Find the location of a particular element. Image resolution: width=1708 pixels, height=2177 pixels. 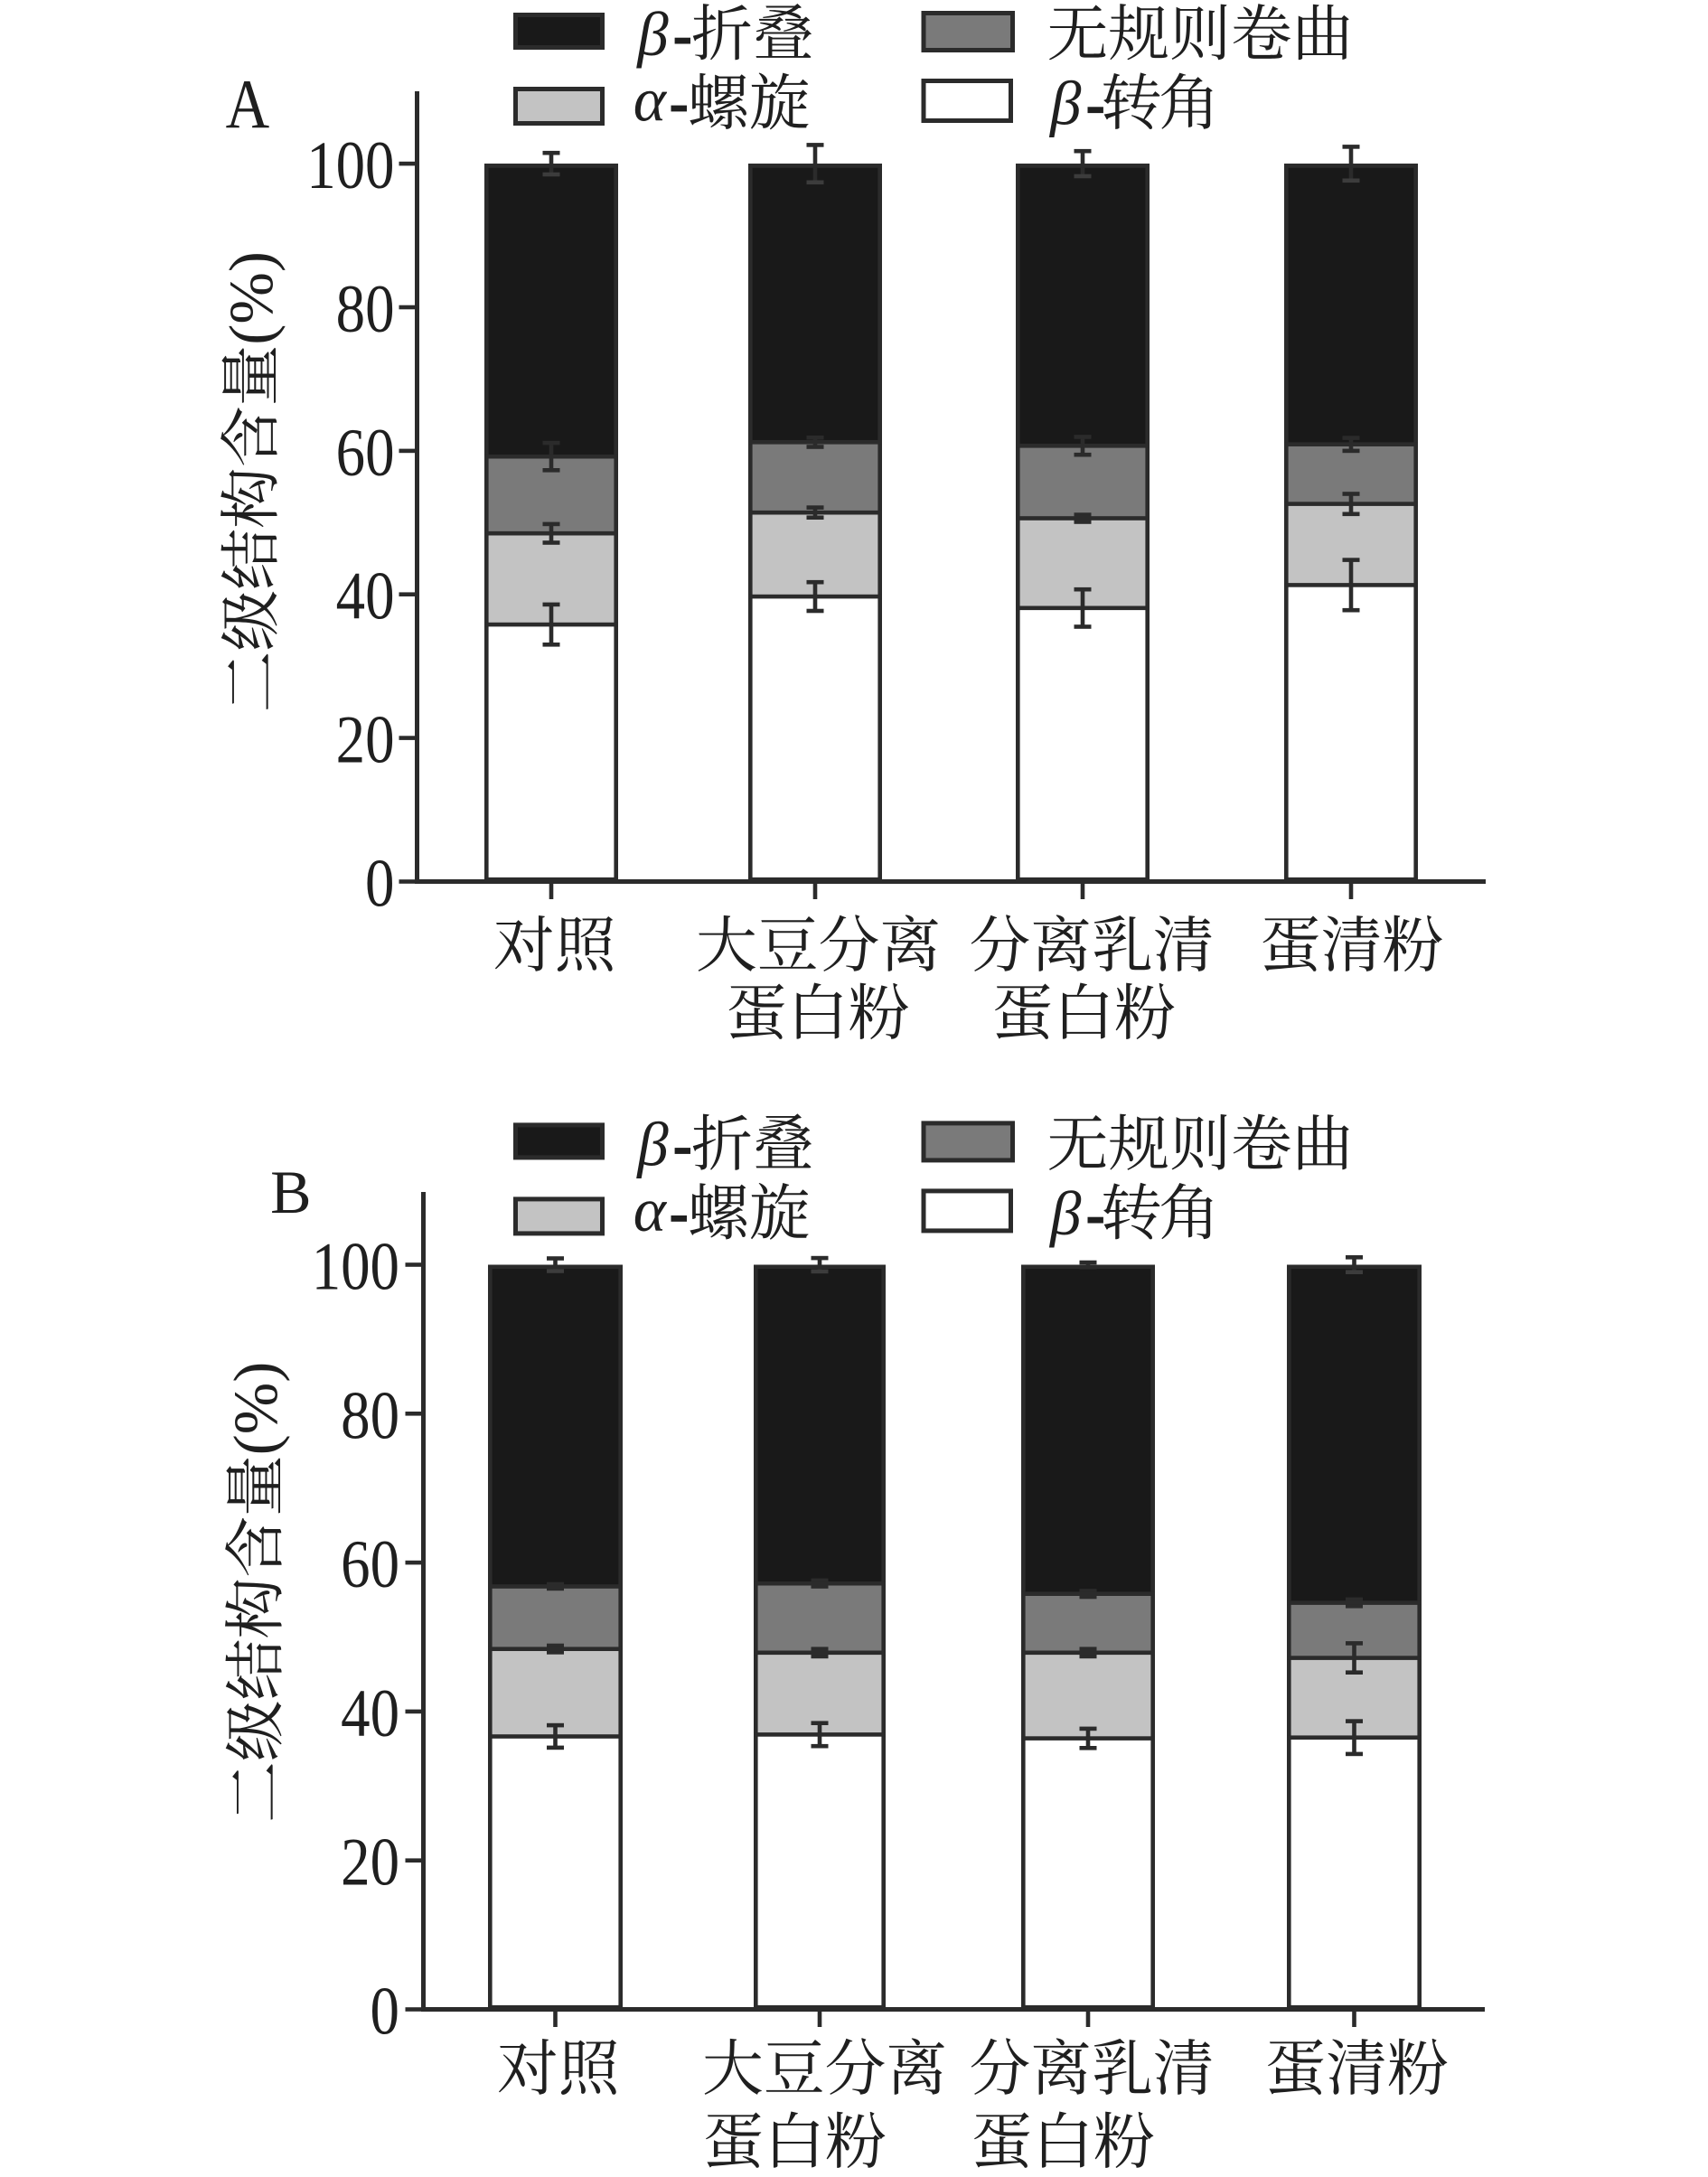

svg-text: B is located at coordinates (290, 1192).